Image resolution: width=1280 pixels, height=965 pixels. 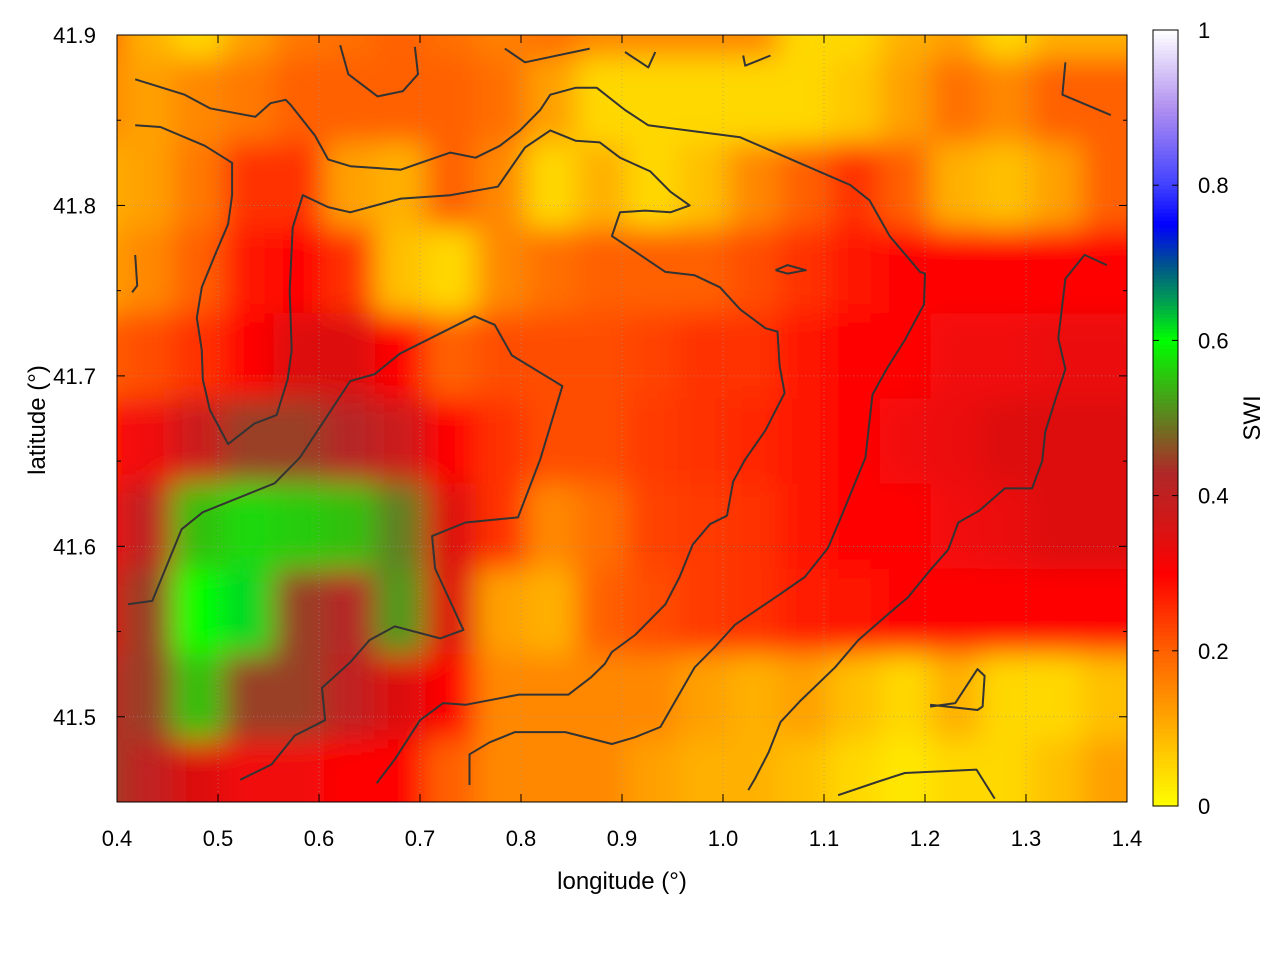 I want to click on y-tick-label: 41.9, so click(x=74, y=35).